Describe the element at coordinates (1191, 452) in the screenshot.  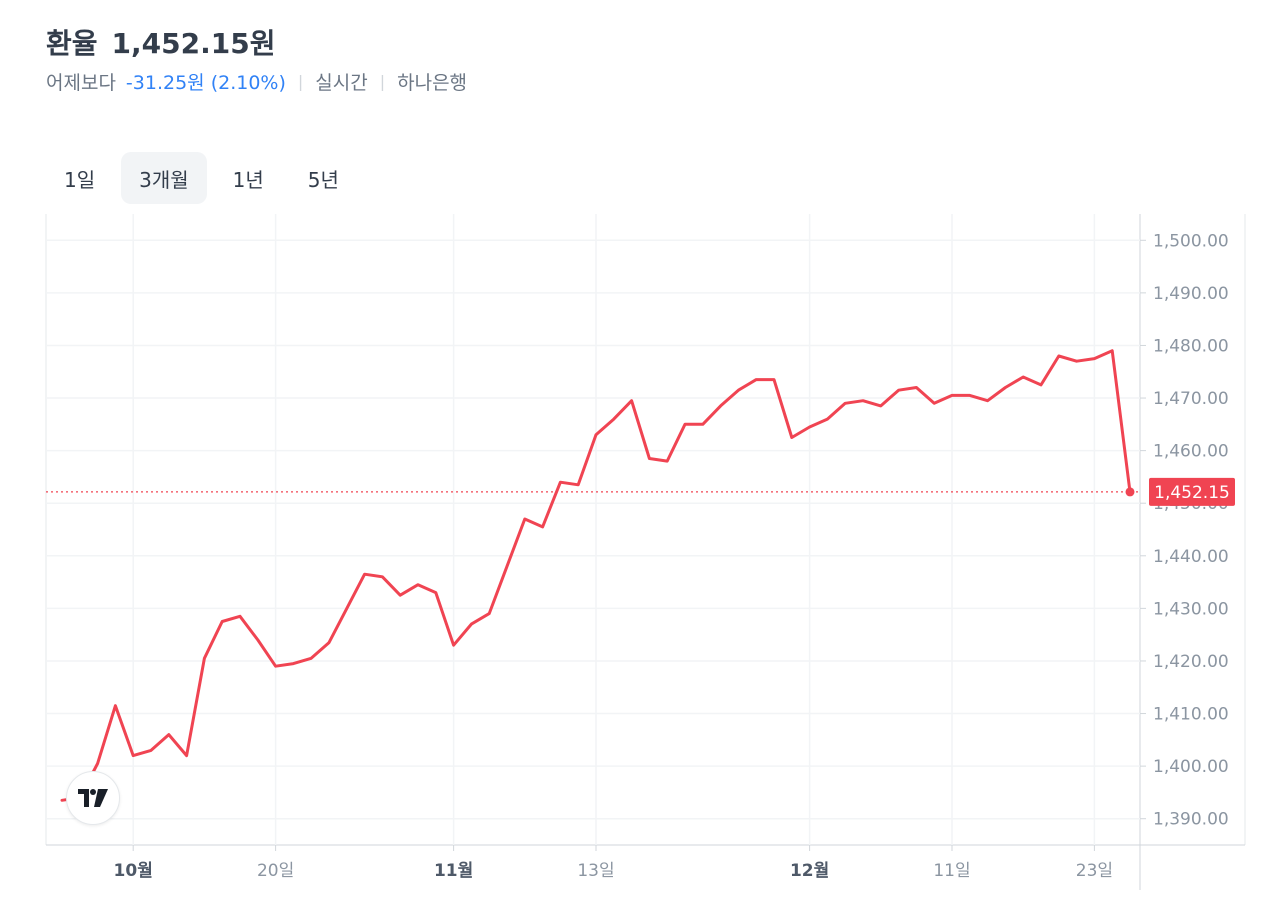
I see `y-tick-label: 1,460.00` at that location.